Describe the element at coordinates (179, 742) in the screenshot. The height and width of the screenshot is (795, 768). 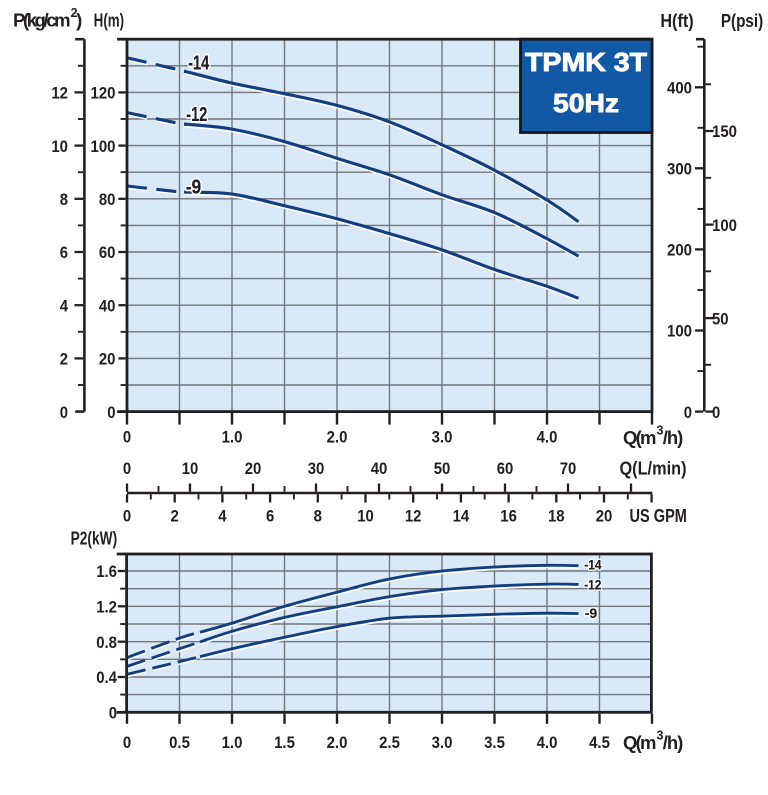
I see `svg-text: 0.5` at that location.